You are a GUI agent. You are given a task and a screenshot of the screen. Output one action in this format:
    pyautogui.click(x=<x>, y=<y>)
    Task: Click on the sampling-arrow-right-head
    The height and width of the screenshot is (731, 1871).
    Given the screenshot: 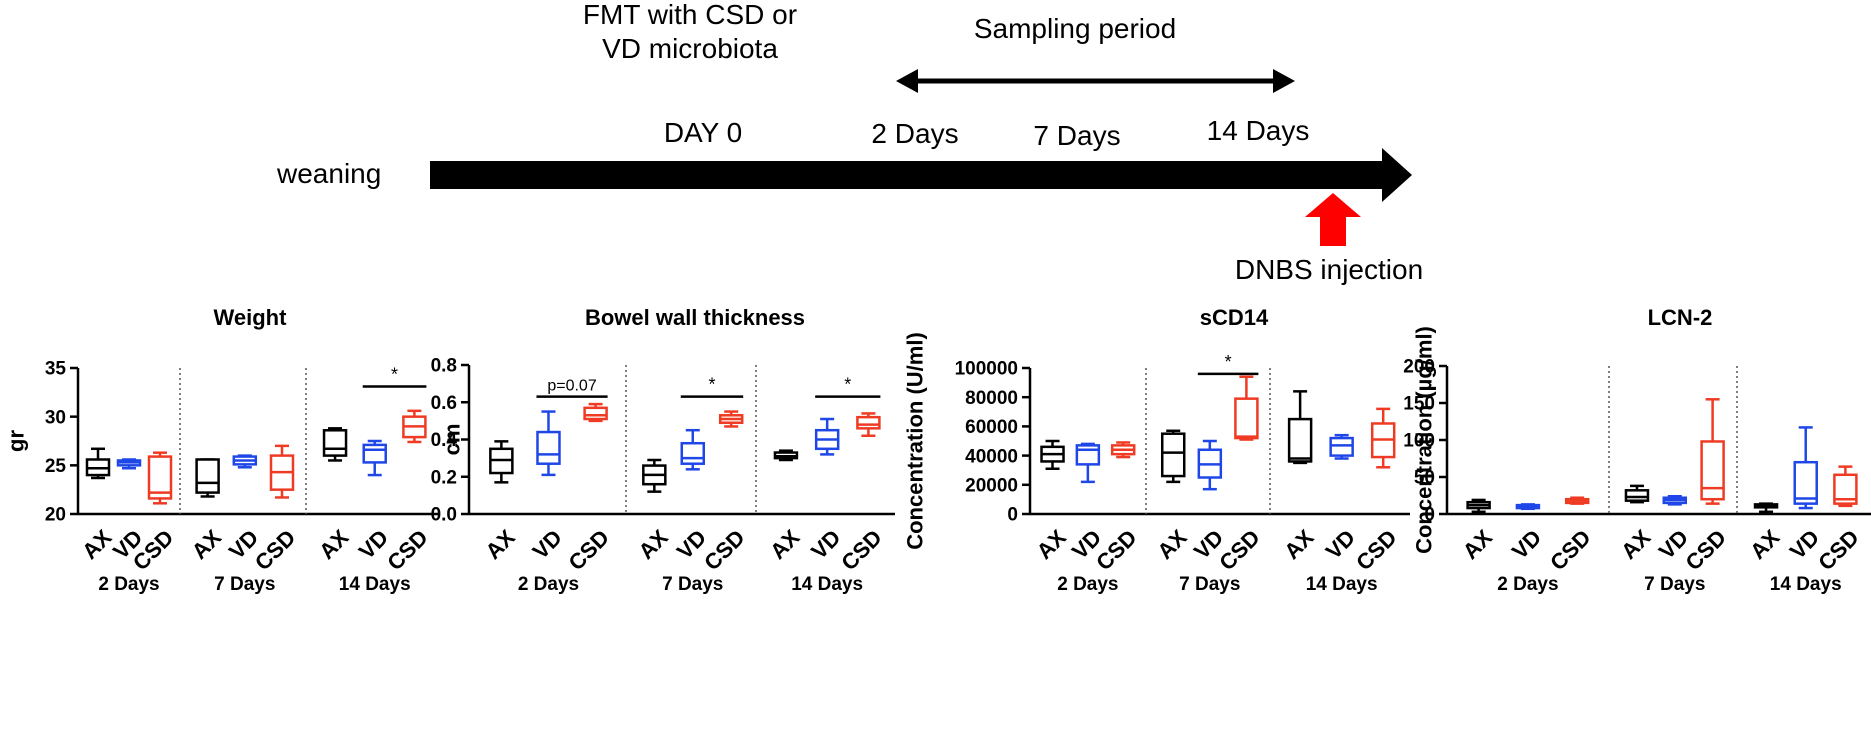 What is the action you would take?
    pyautogui.click(x=1284, y=81)
    